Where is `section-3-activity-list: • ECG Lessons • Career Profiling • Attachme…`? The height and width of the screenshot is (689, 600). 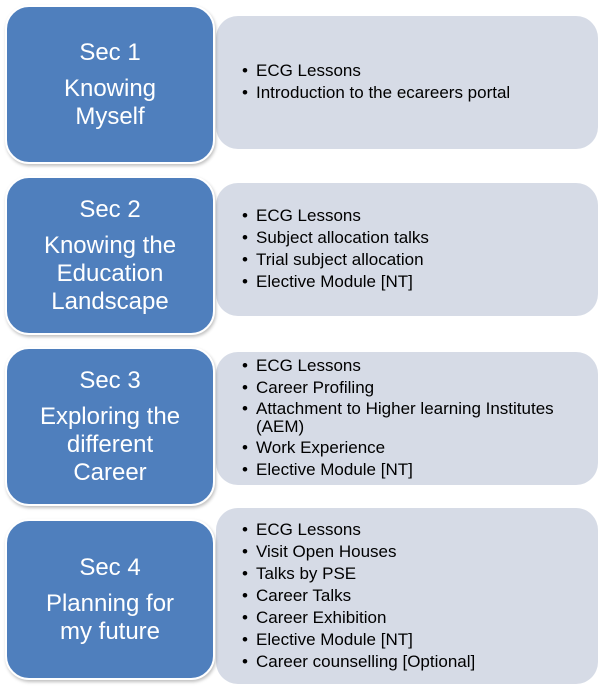
section-3-activity-list: • ECG Lessons • Career Profiling • Attachme… is located at coordinates (420, 418).